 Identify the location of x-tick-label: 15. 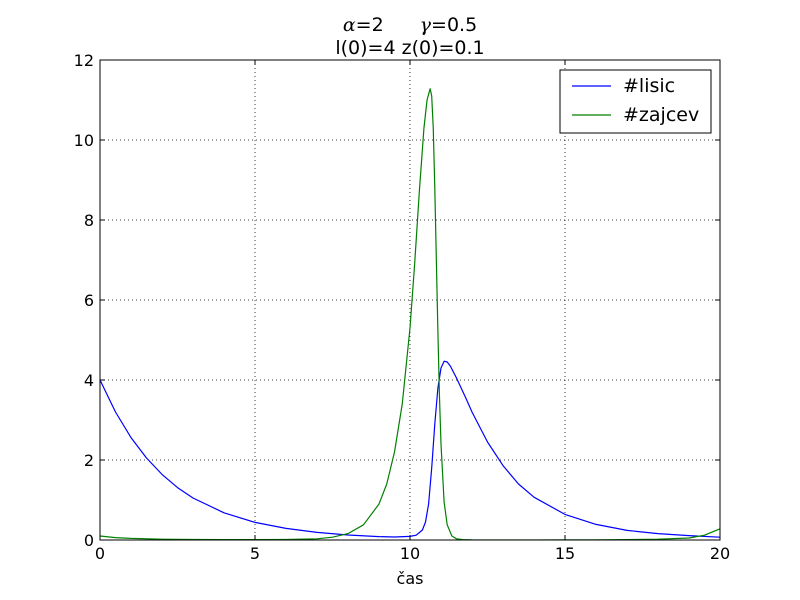
(565, 553).